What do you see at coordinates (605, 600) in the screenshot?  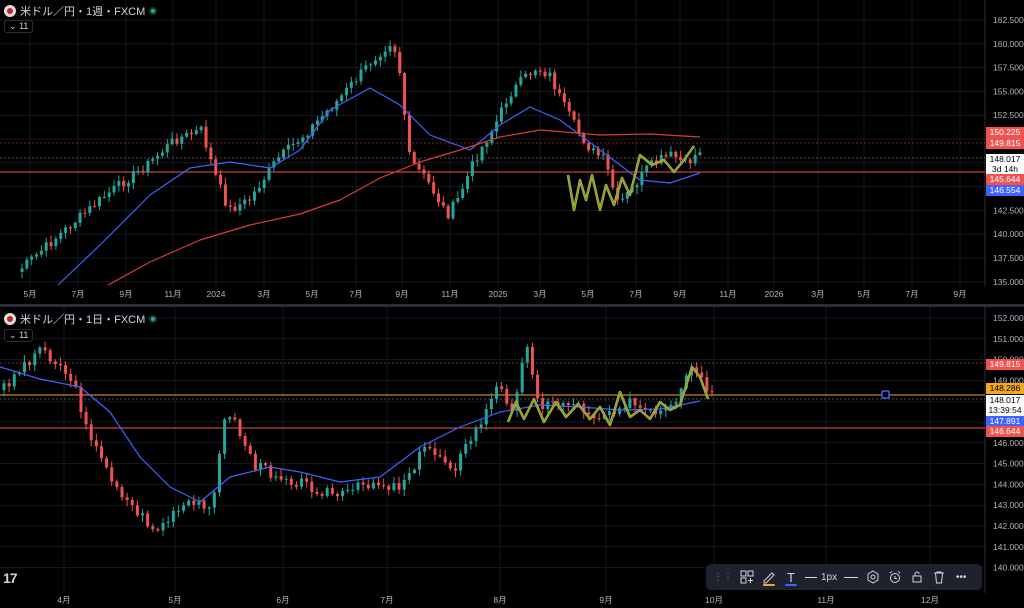 I see `time-axis-label: 9月` at bounding box center [605, 600].